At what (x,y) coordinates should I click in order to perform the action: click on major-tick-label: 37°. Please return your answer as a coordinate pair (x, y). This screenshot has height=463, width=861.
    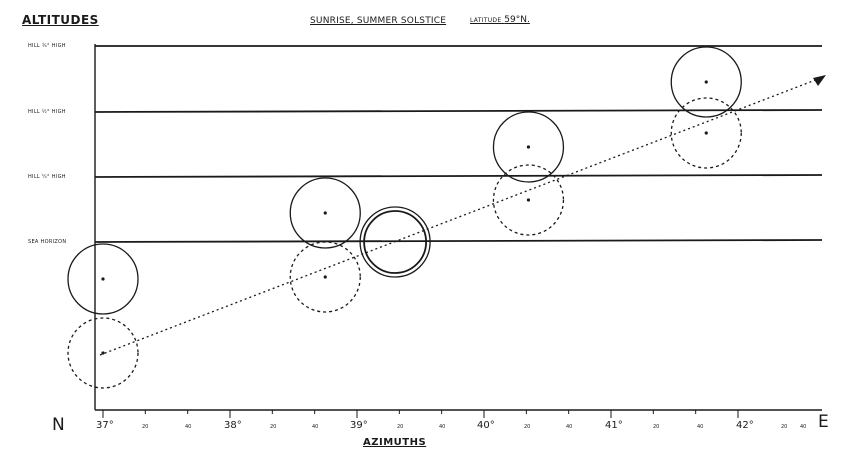
    Looking at the image, I should click on (105, 425).